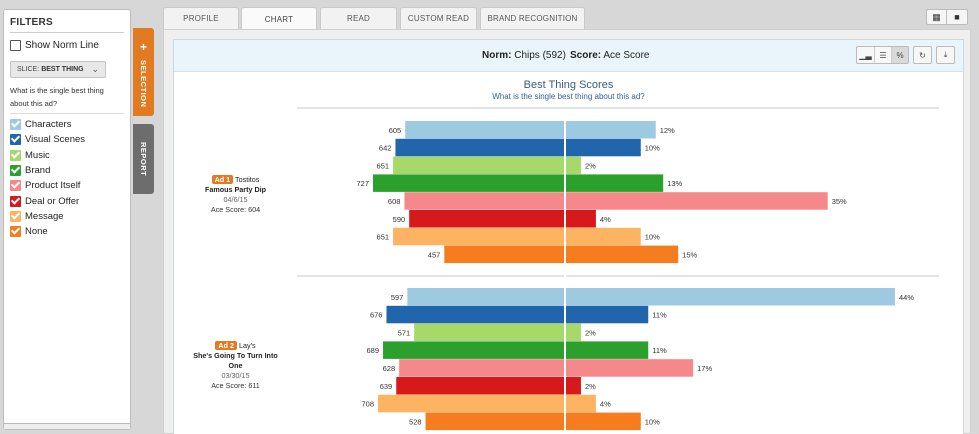 Image resolution: width=979 pixels, height=434 pixels. I want to click on score-label: 727, so click(362, 183).